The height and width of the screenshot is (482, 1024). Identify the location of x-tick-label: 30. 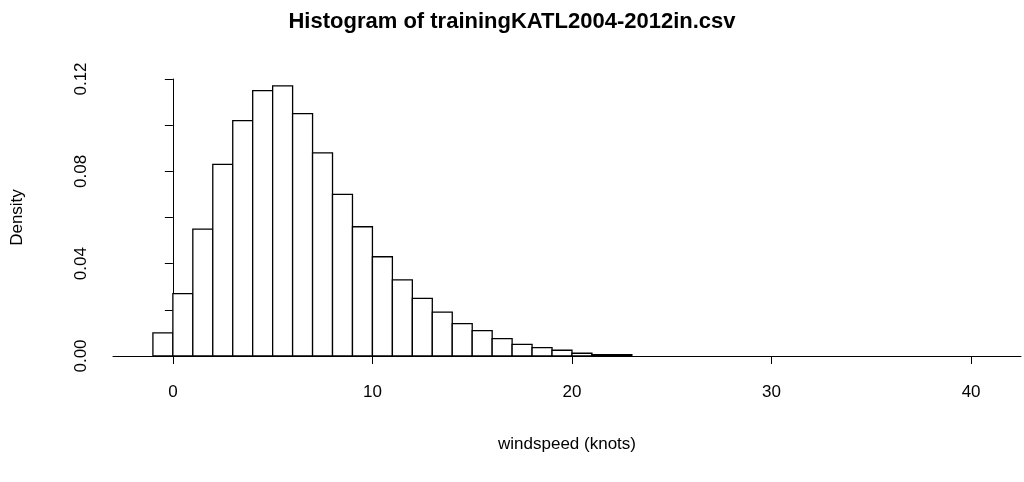
(772, 391).